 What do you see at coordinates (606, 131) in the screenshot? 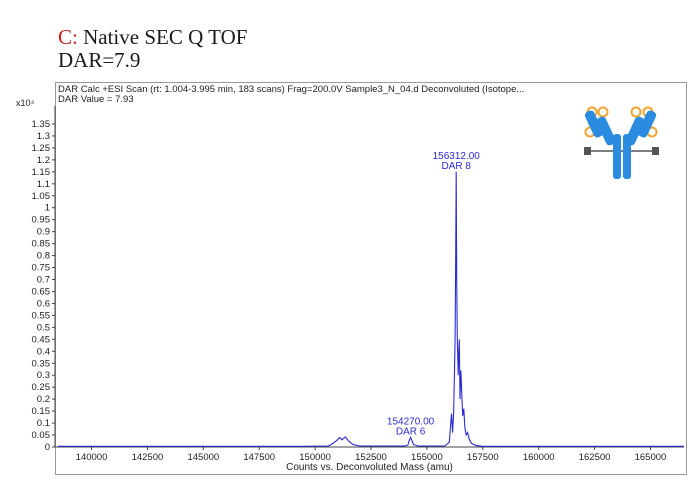
I see `heavy-chain-arm-left` at bounding box center [606, 131].